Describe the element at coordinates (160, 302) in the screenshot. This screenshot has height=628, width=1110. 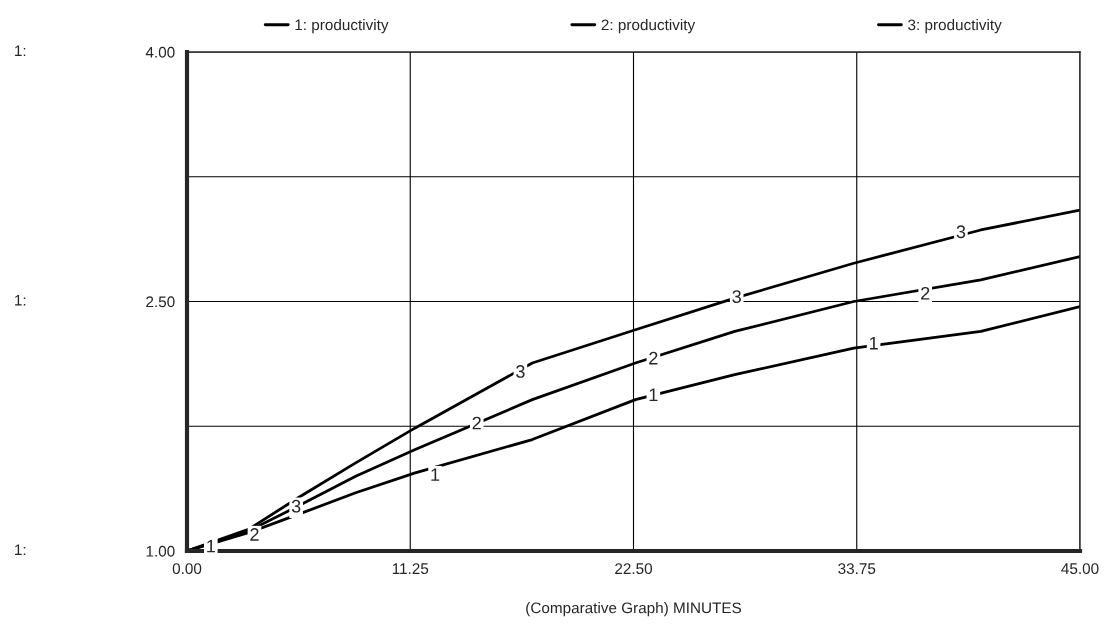
I see `y-tick-label: 2.50` at that location.